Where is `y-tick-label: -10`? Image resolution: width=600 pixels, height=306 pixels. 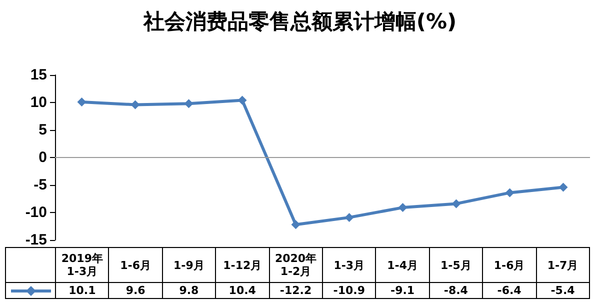
y-tick-label: -10 is located at coordinates (36, 212).